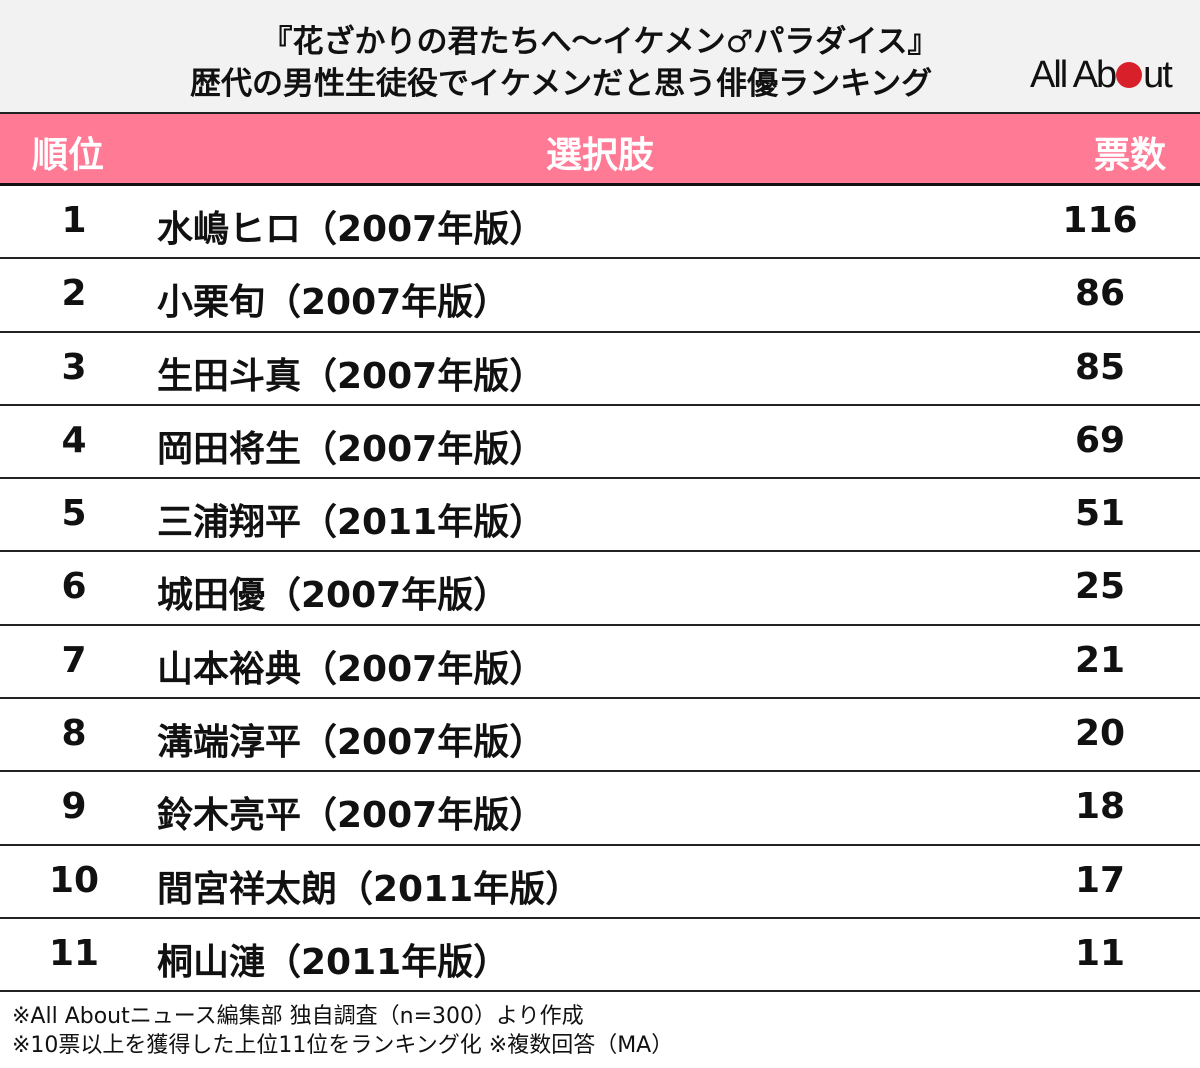  I want to click on table-row: 11 桐山漣（2011年版） 11, so click(600, 956).